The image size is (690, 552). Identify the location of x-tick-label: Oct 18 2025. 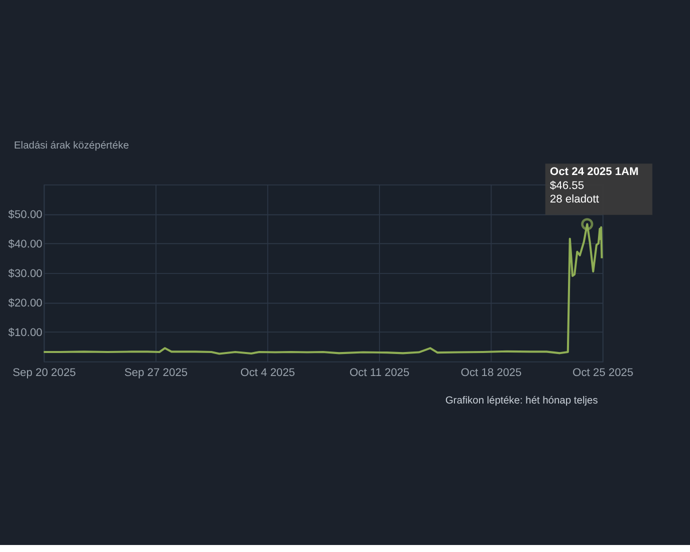
(491, 372).